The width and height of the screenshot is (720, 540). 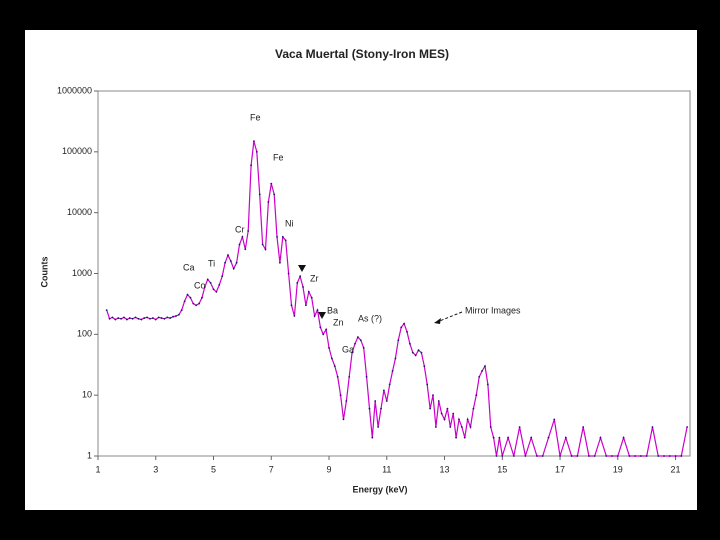 I want to click on x-axis-title: Energy (keV), so click(x=379, y=489).